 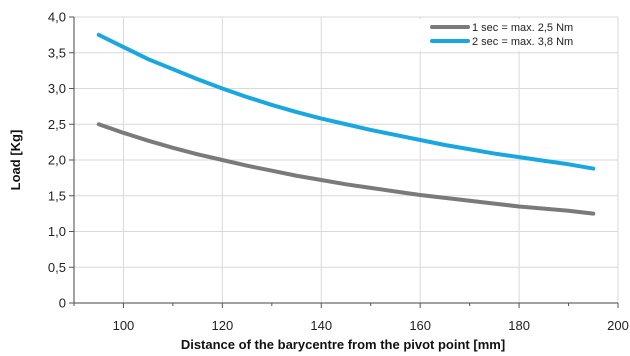 What do you see at coordinates (57, 52) in the screenshot?
I see `y-tick-label: 3,5` at bounding box center [57, 52].